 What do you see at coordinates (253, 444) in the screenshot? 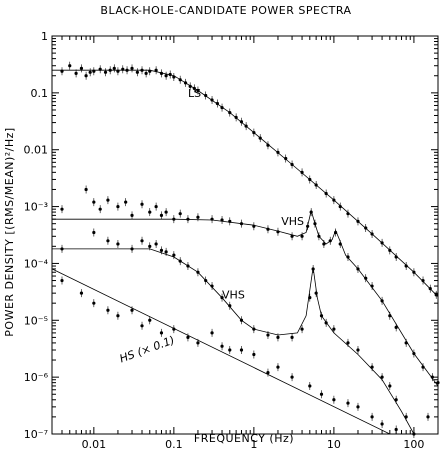
I see `x-tick-label: 1` at bounding box center [253, 444].